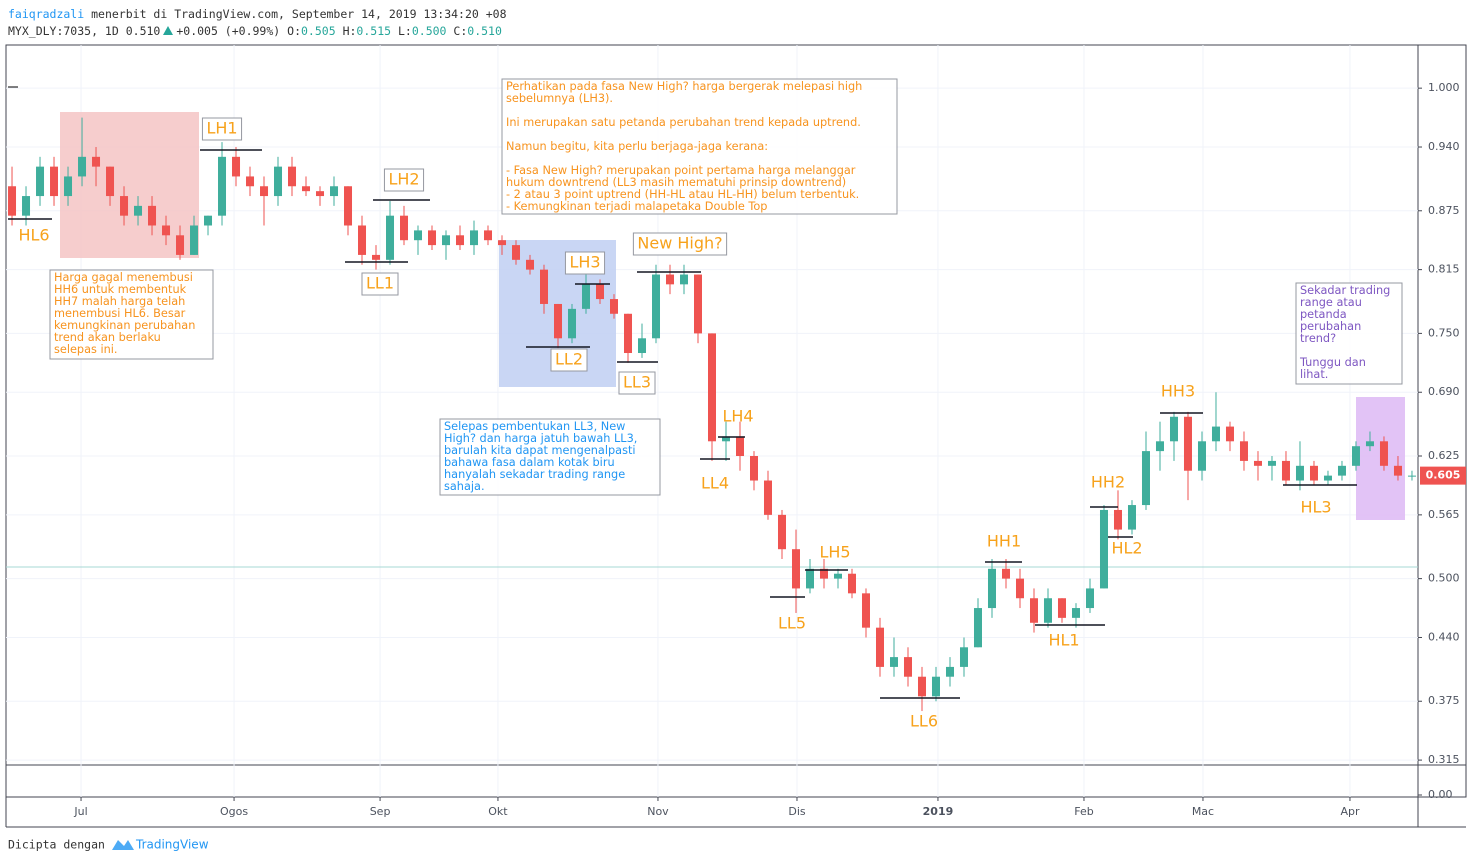 This screenshot has width=1472, height=862. I want to click on swing-label: HL3, so click(1315, 507).